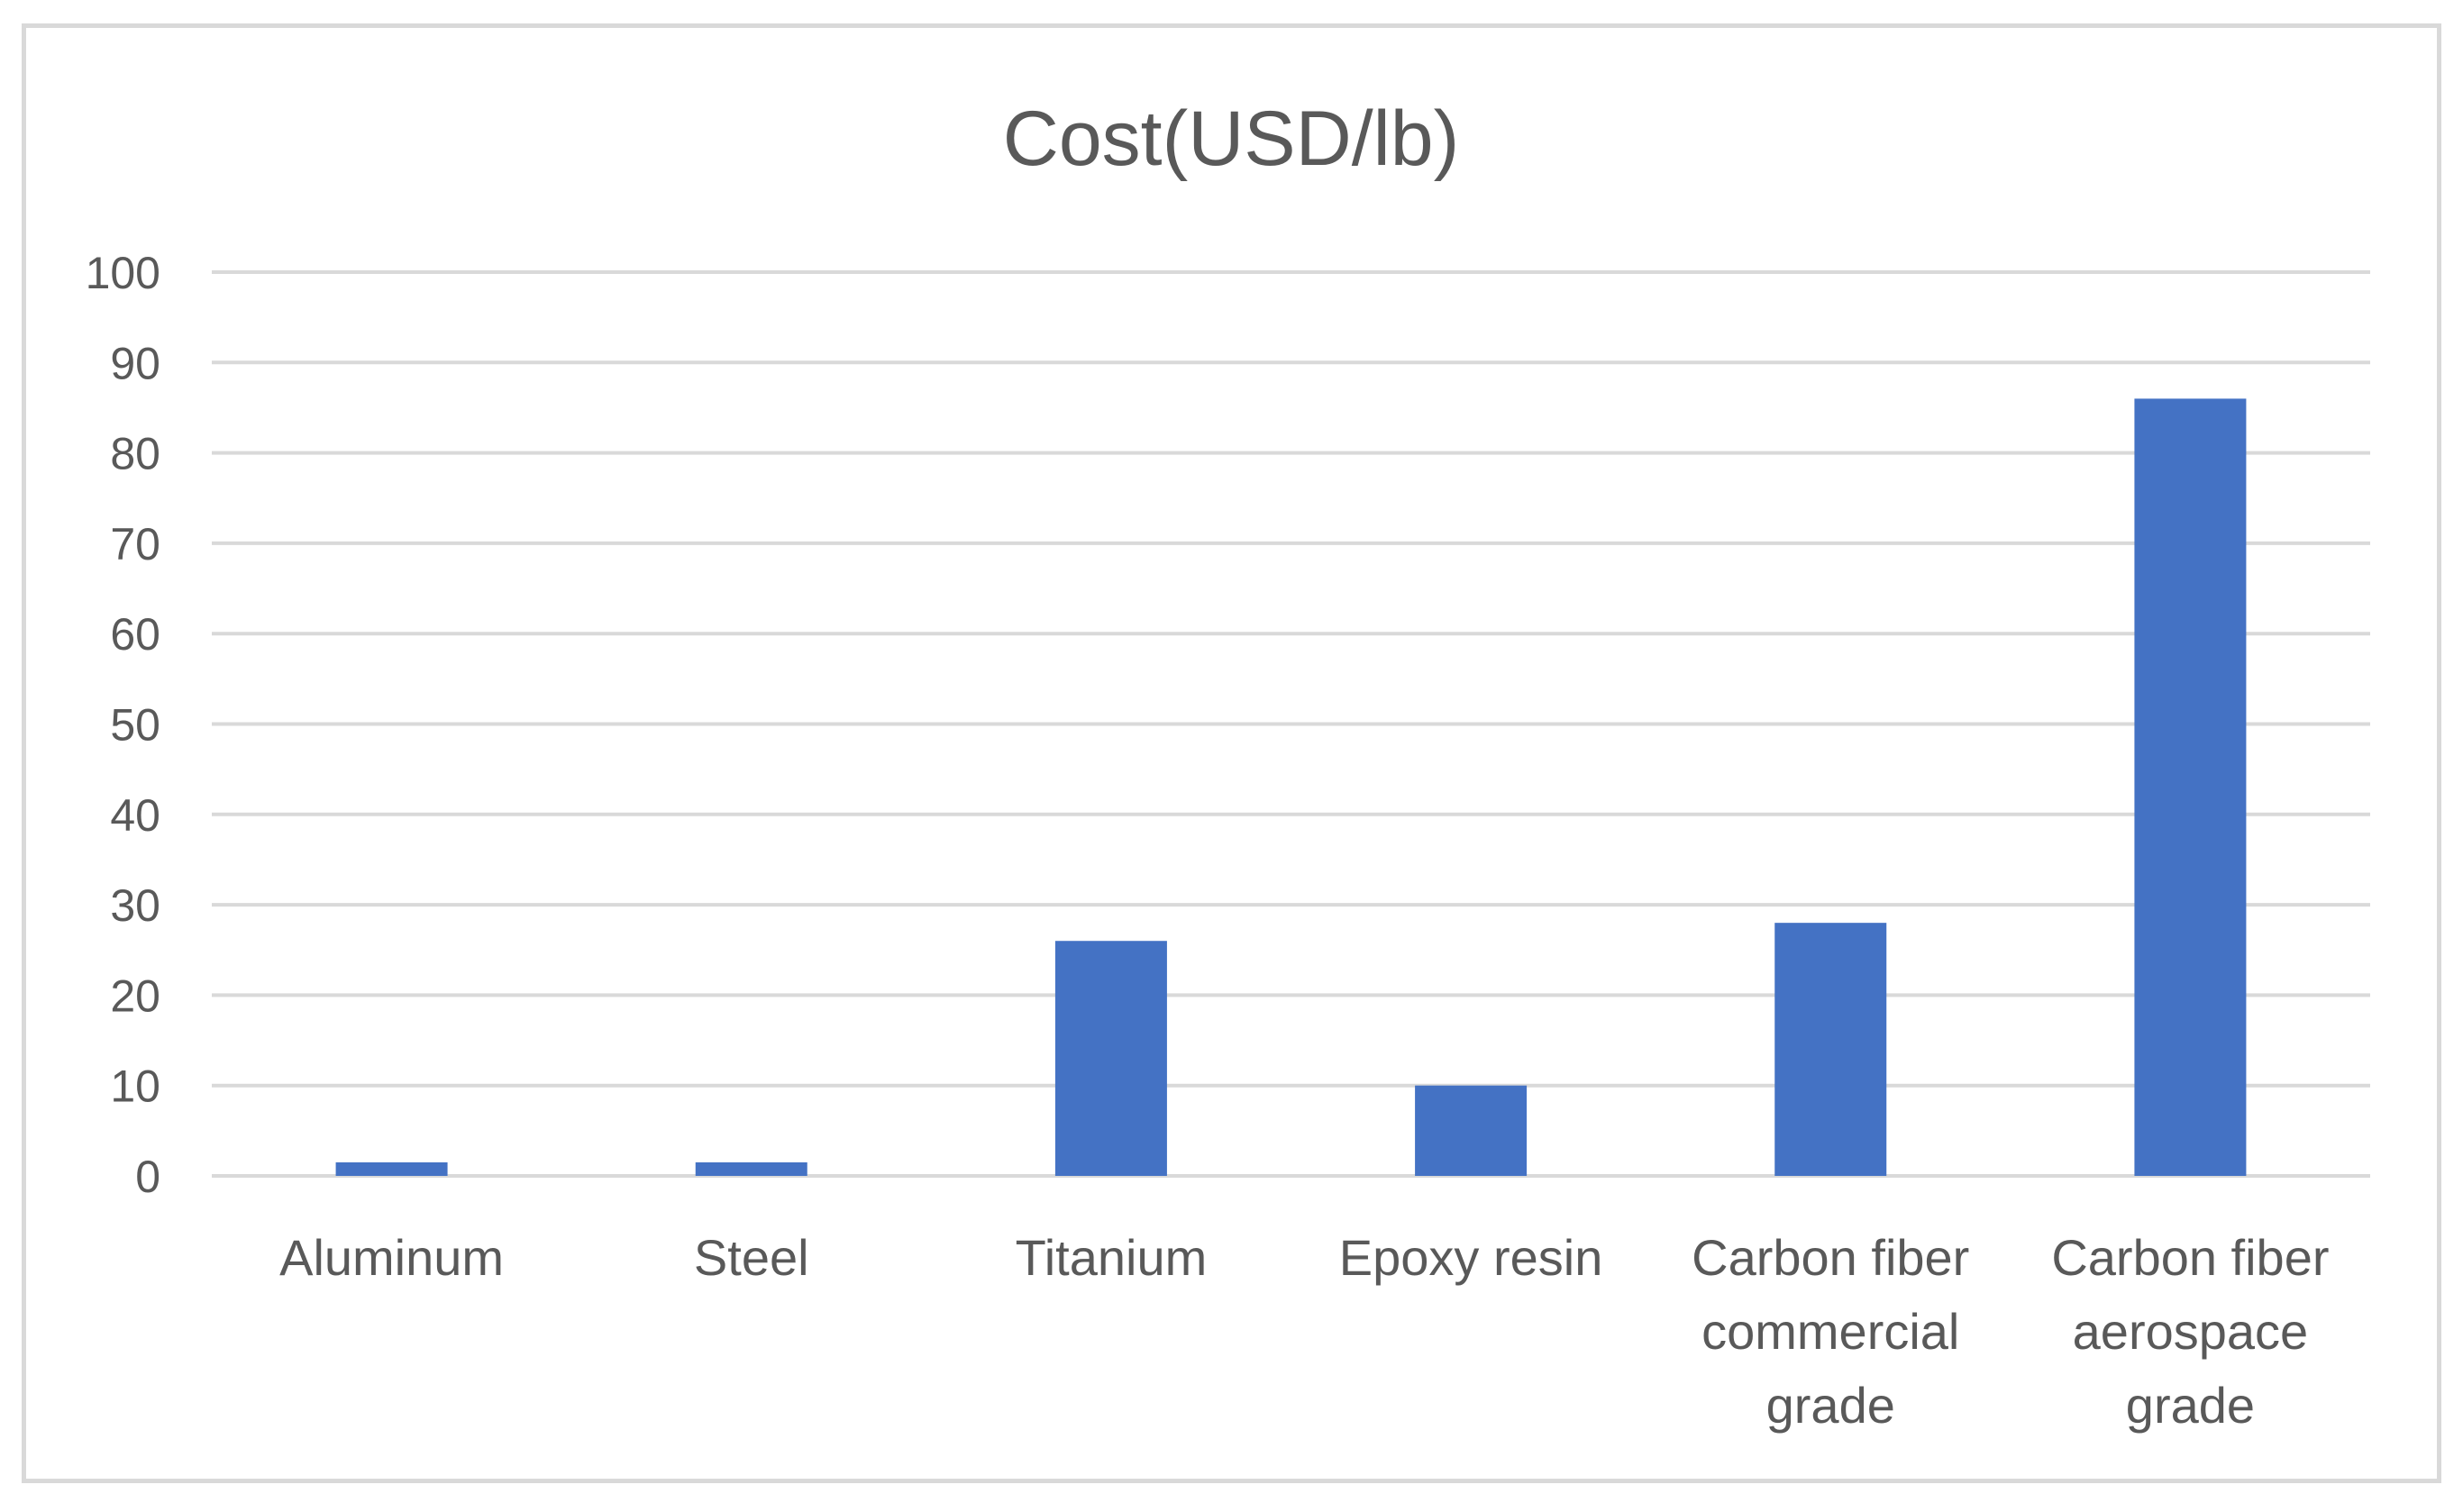  I want to click on x-category-label: Carbon fiber aerospace grade, so click(2190, 1331).